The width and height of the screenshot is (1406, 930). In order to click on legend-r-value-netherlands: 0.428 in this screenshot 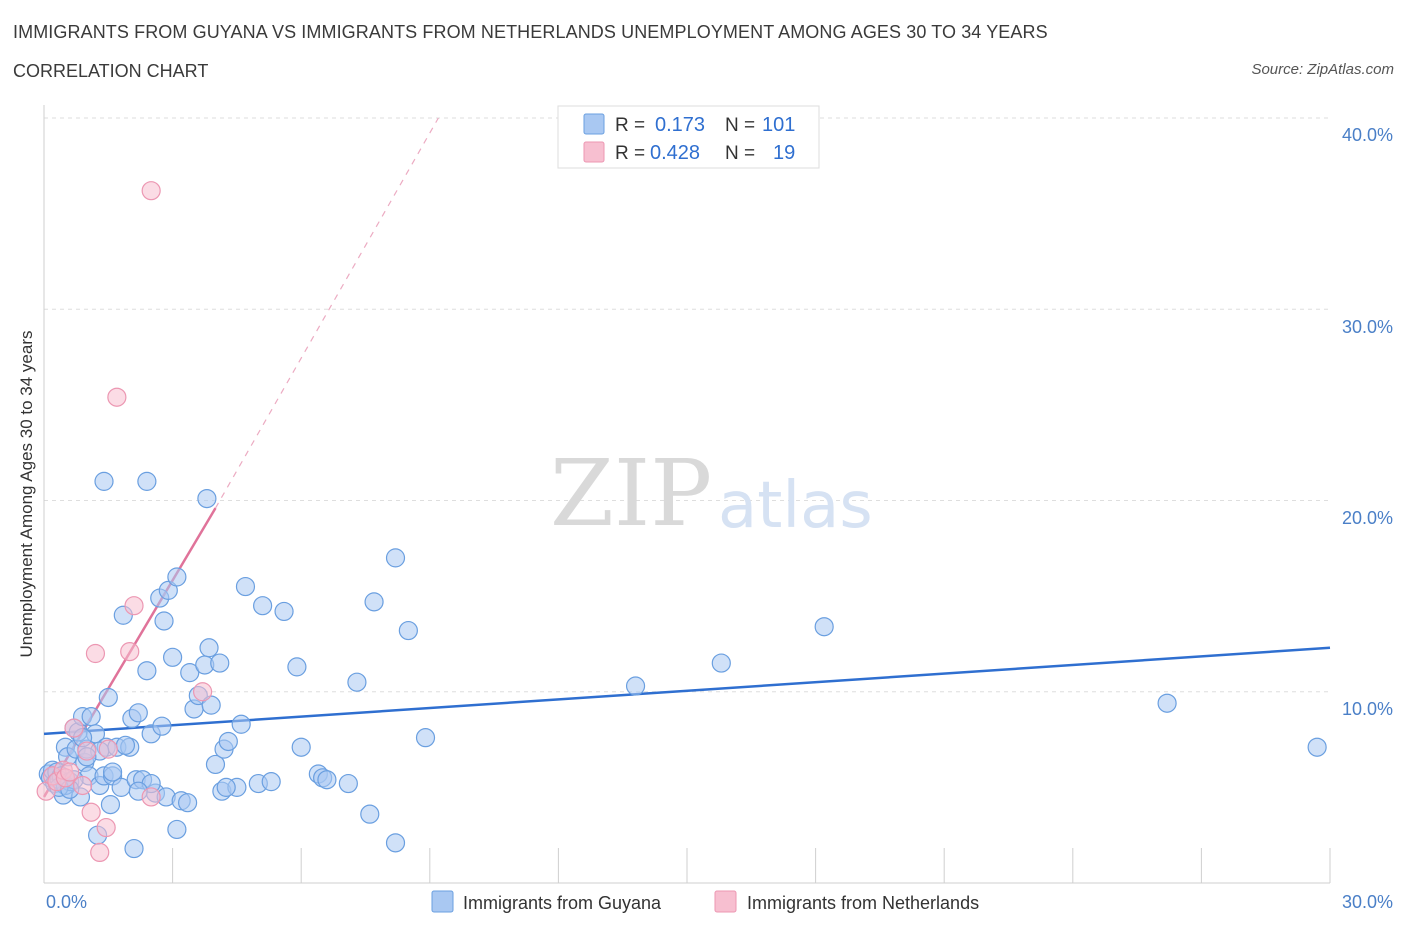, I will do `click(675, 153)`.